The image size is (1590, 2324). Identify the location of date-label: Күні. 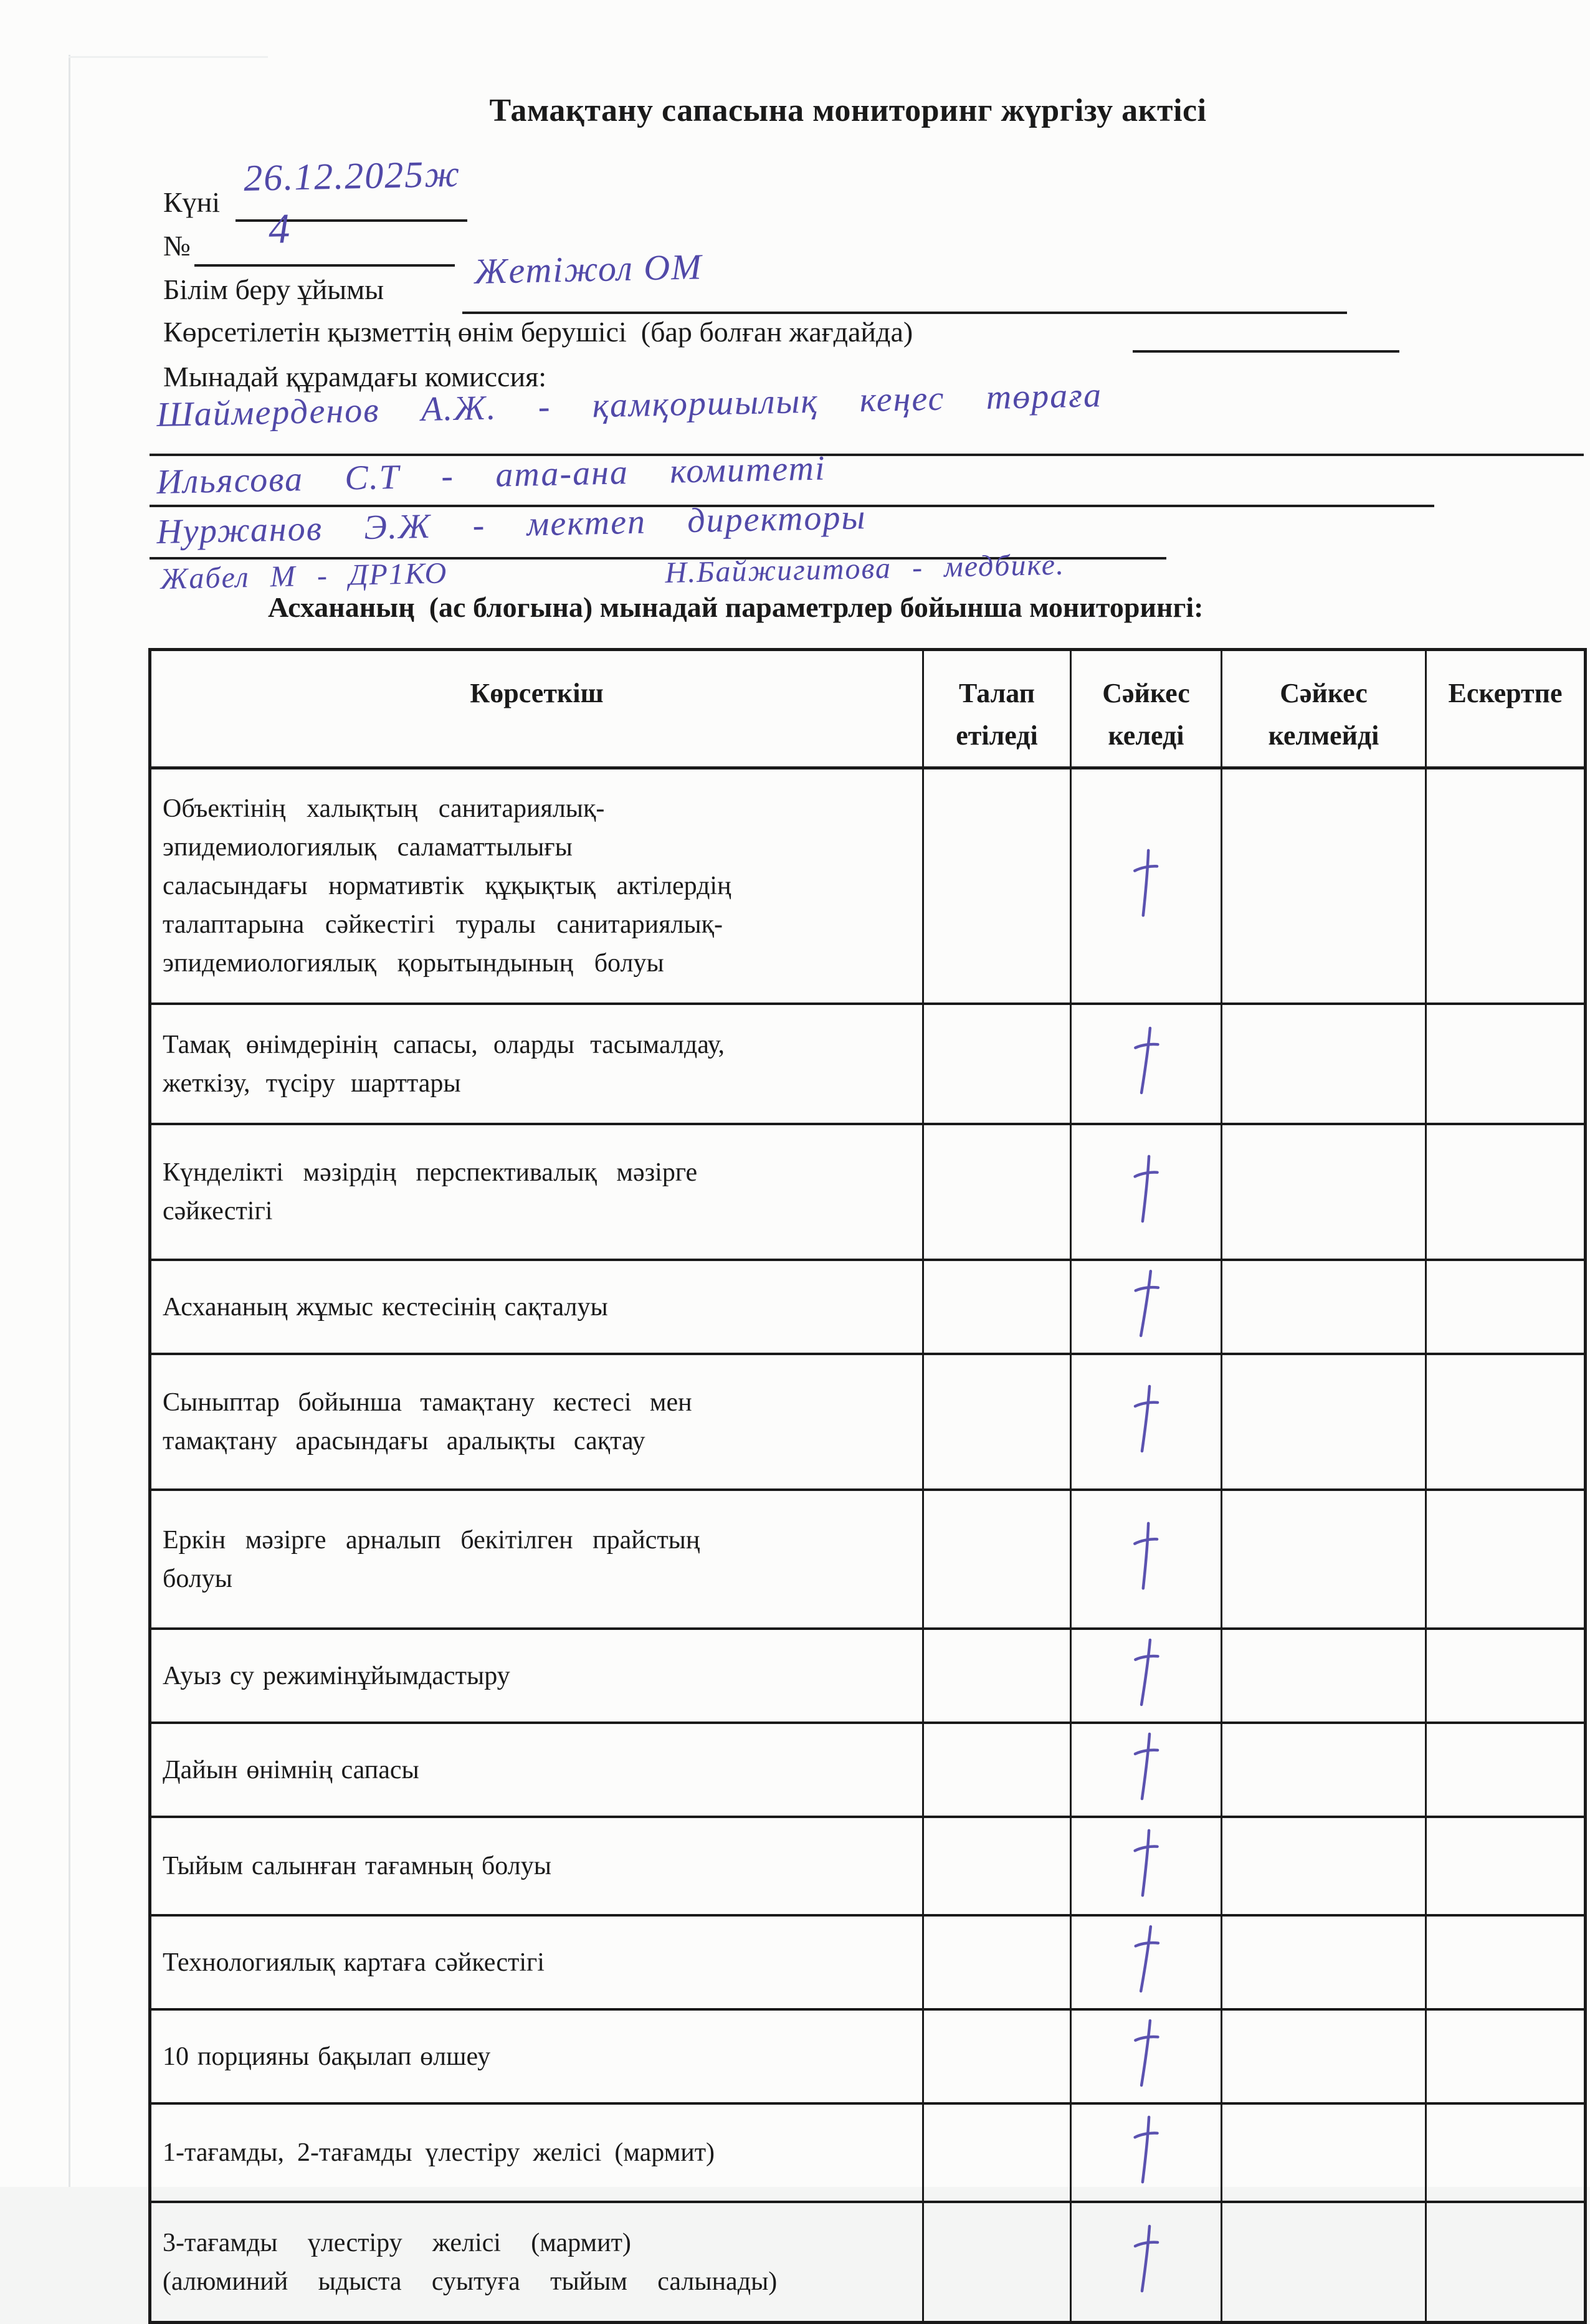
(192, 202).